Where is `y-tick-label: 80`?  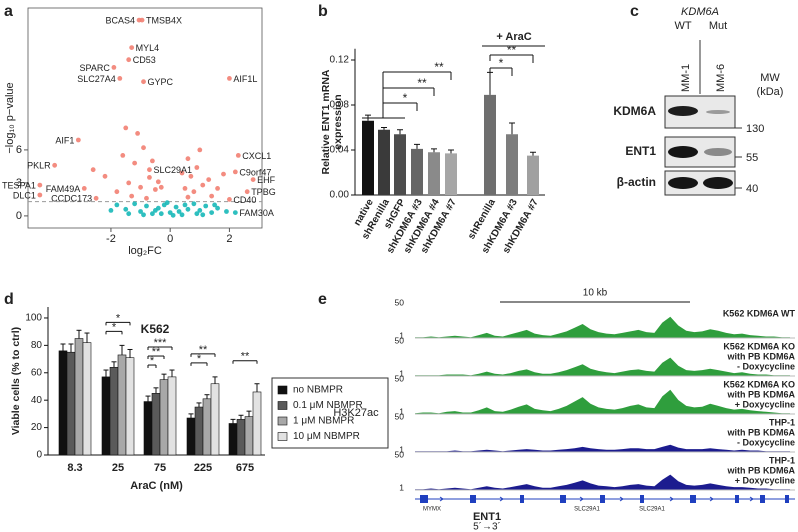
y-tick-label: 80 is located at coordinates (37, 345).